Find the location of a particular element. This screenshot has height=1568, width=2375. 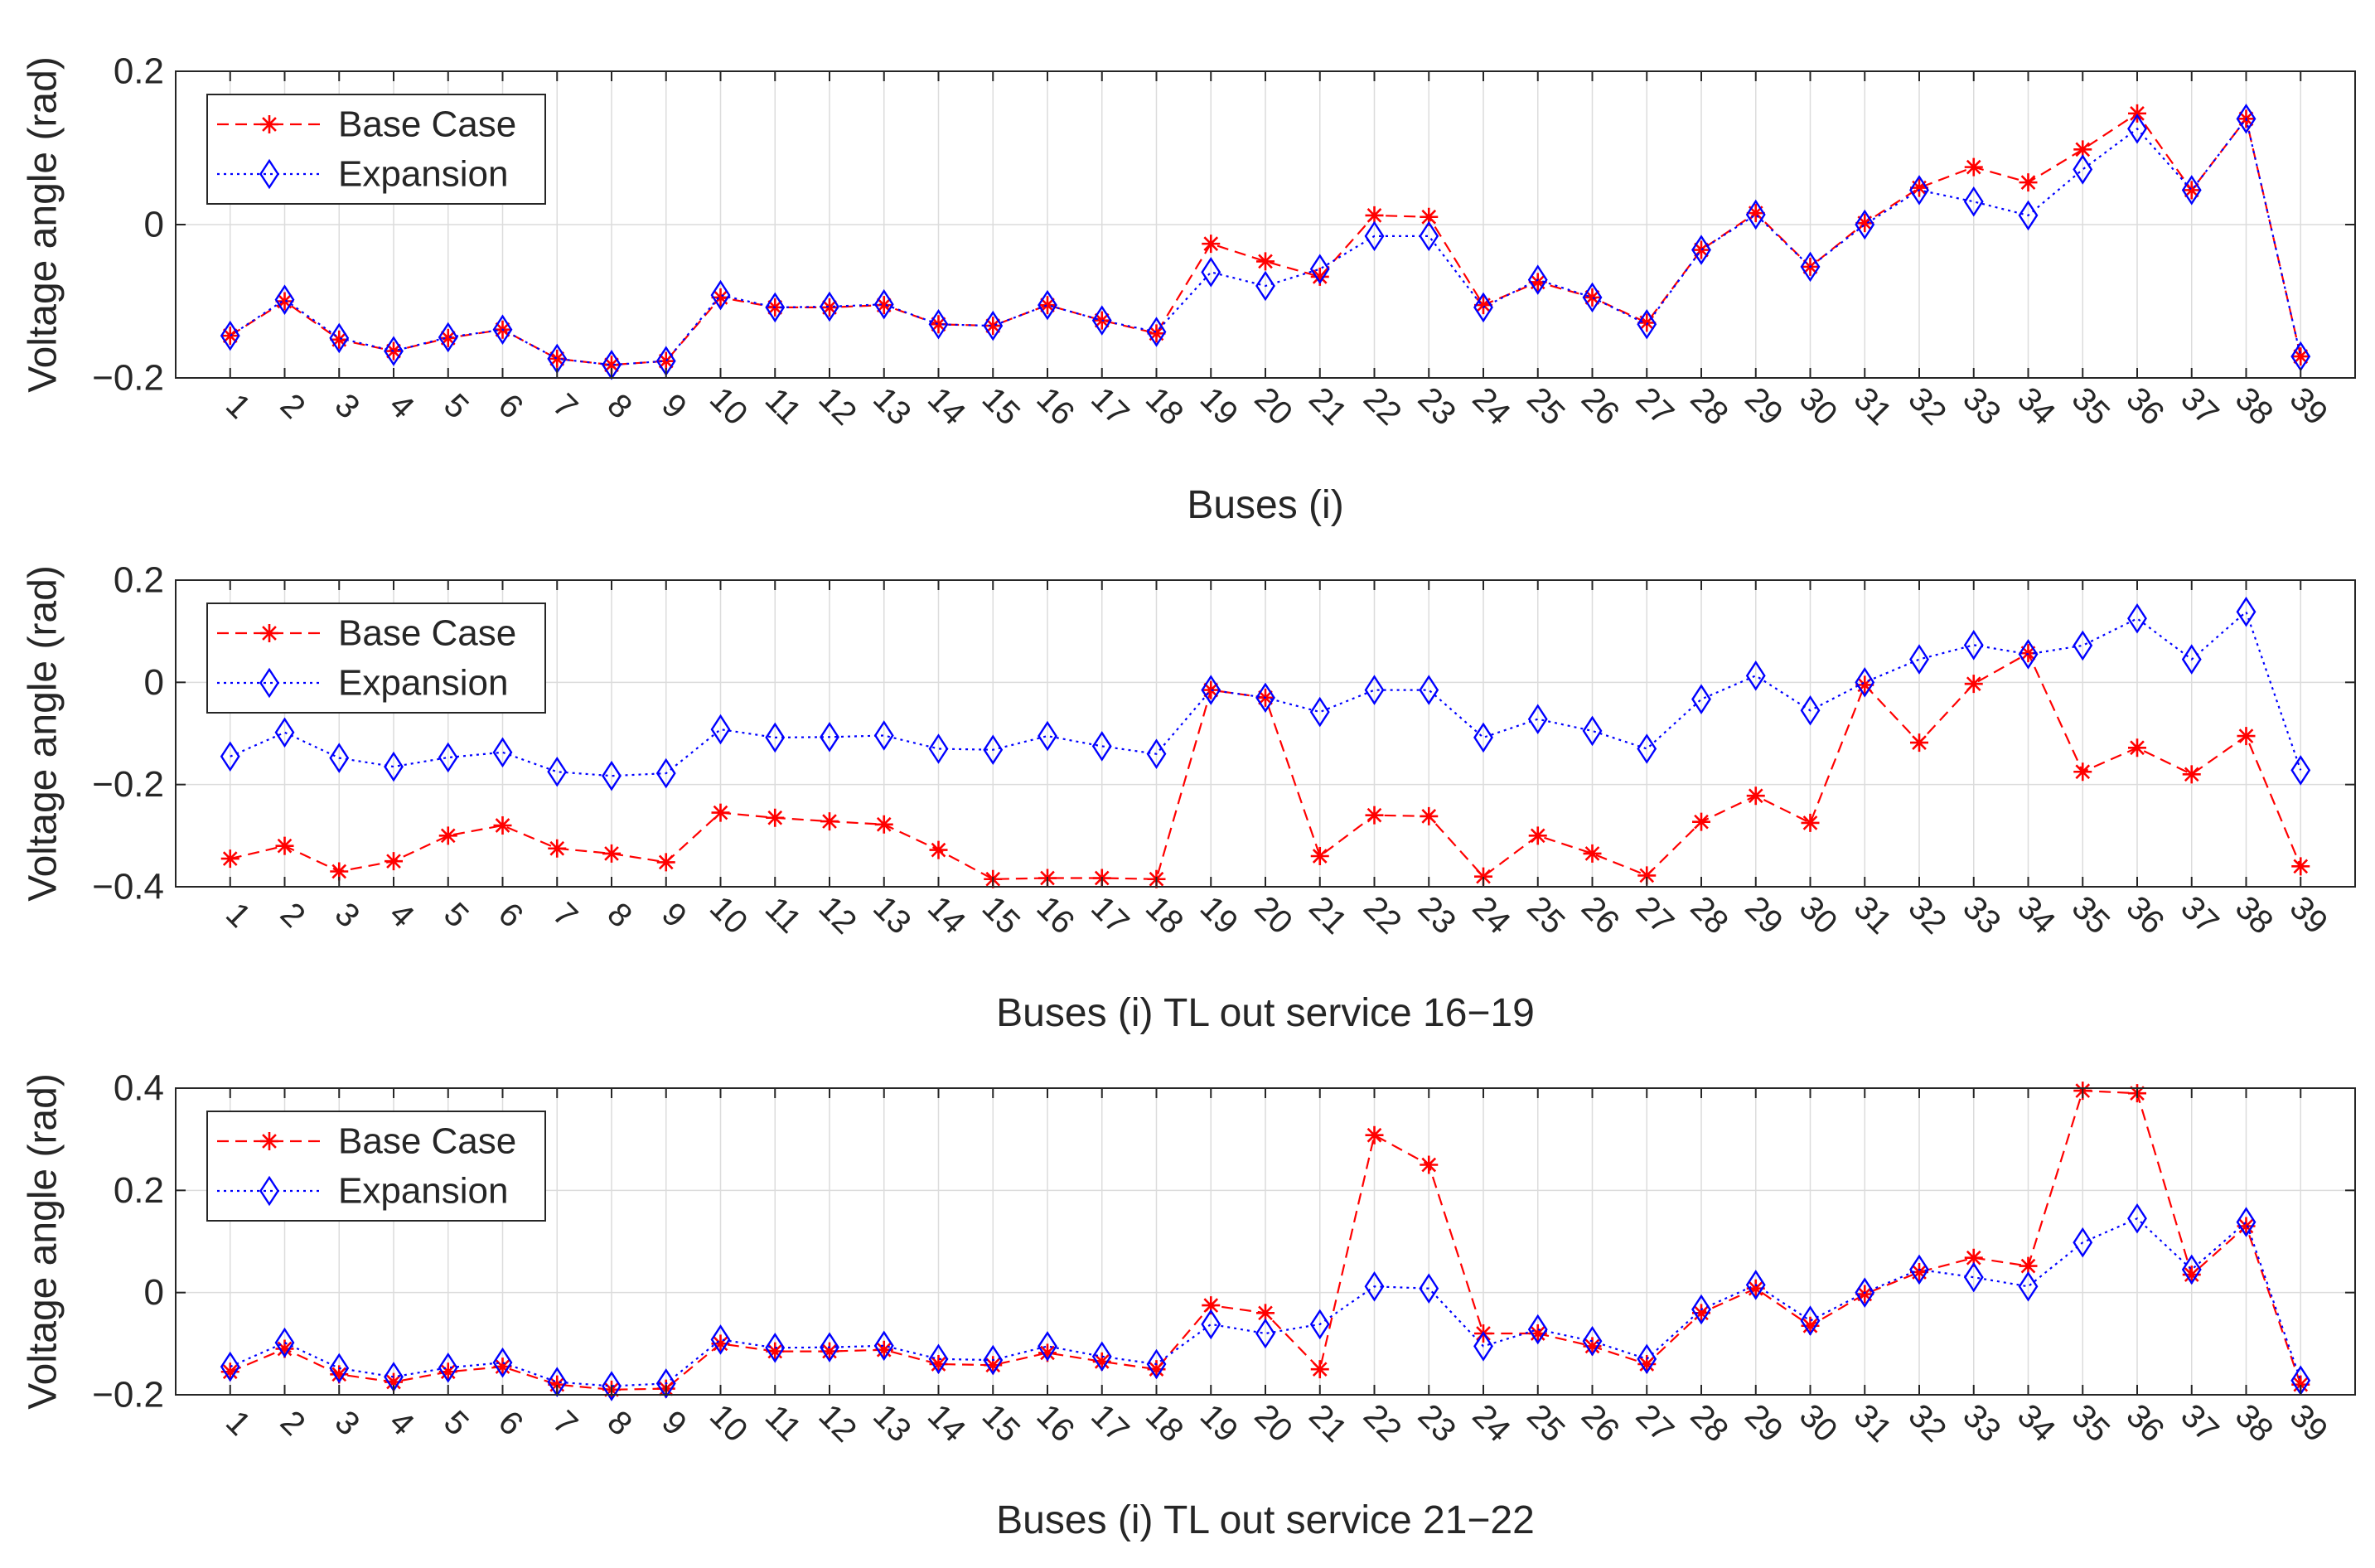

legend-box is located at coordinates (376, 1166).